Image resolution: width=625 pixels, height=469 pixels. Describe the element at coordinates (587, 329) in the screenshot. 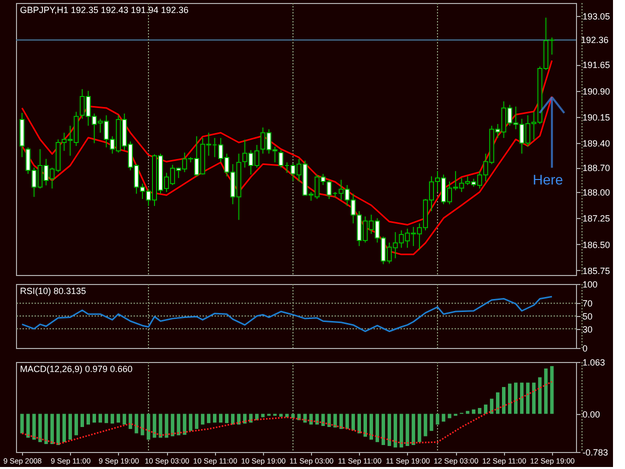

I see `y-tick-label: 30` at that location.